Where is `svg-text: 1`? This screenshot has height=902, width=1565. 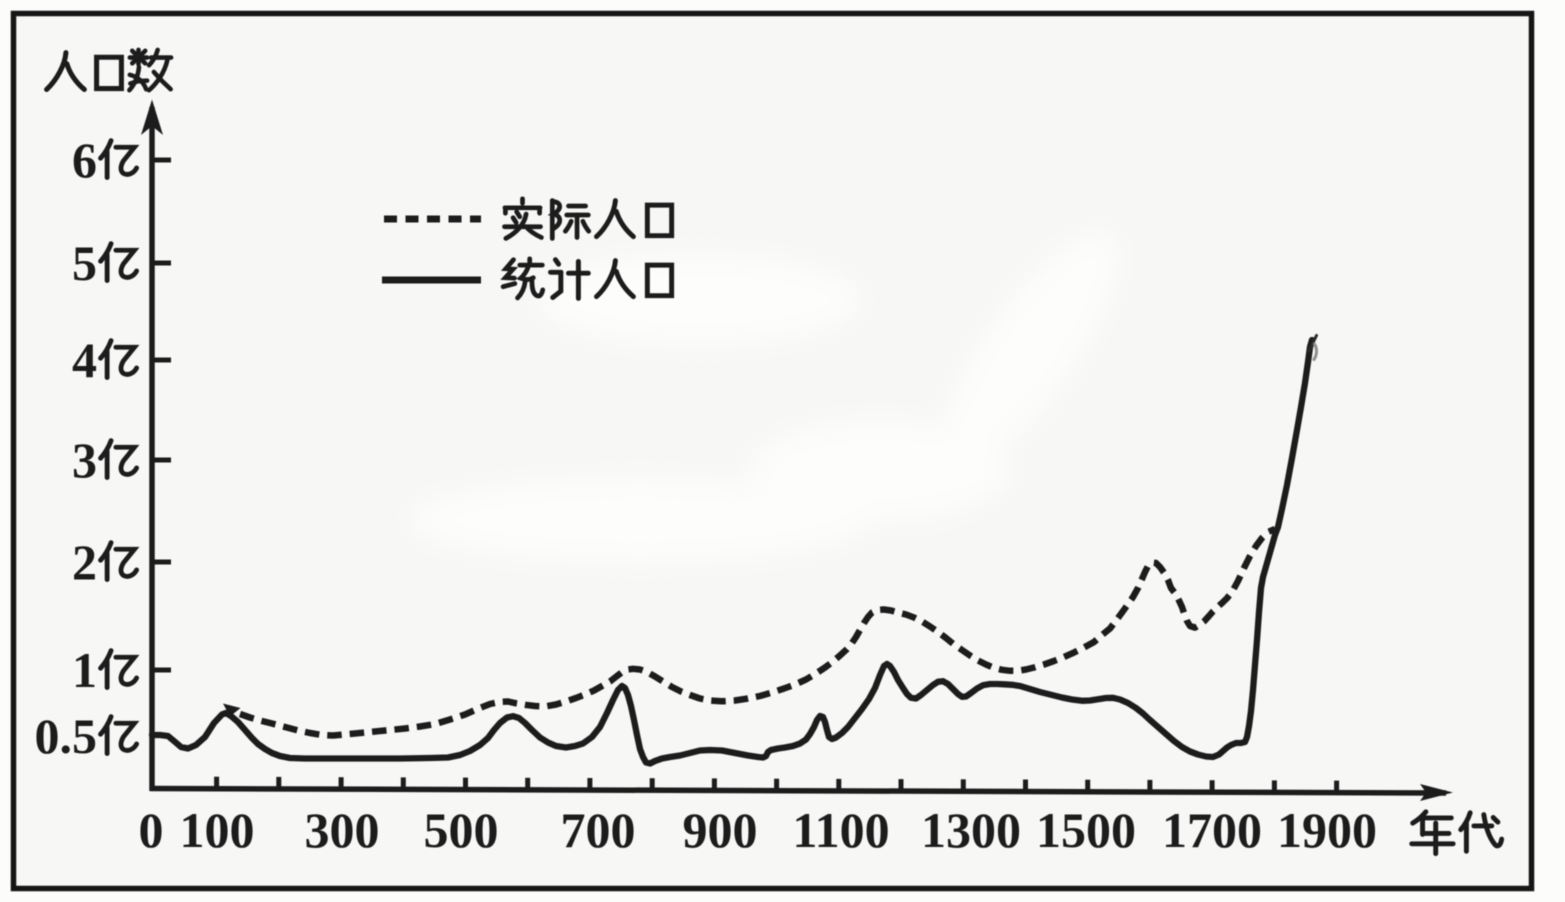
svg-text: 1 is located at coordinates (84, 670).